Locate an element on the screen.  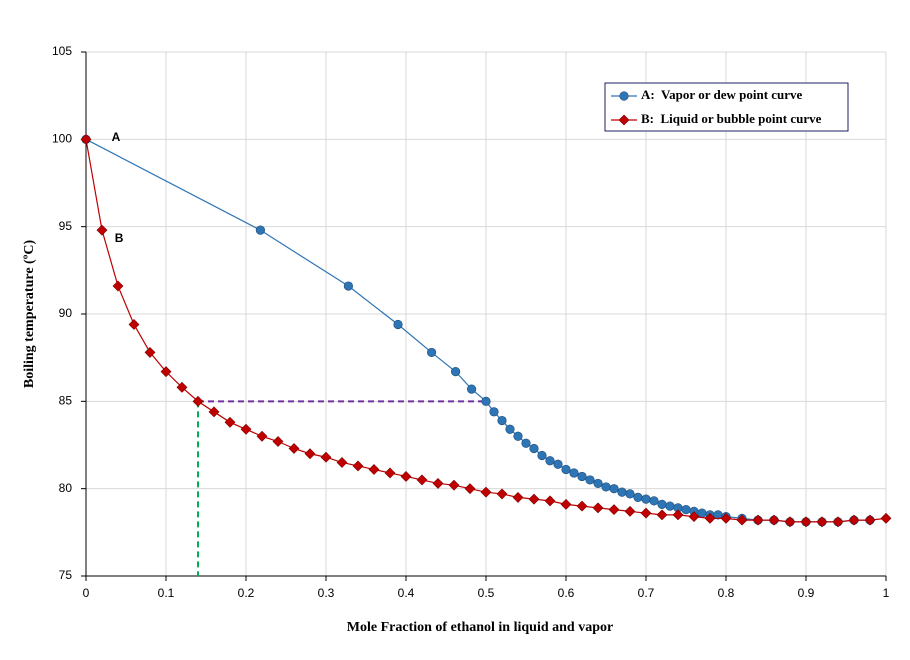
x-tick-label: 0 is located at coordinates (86, 593).